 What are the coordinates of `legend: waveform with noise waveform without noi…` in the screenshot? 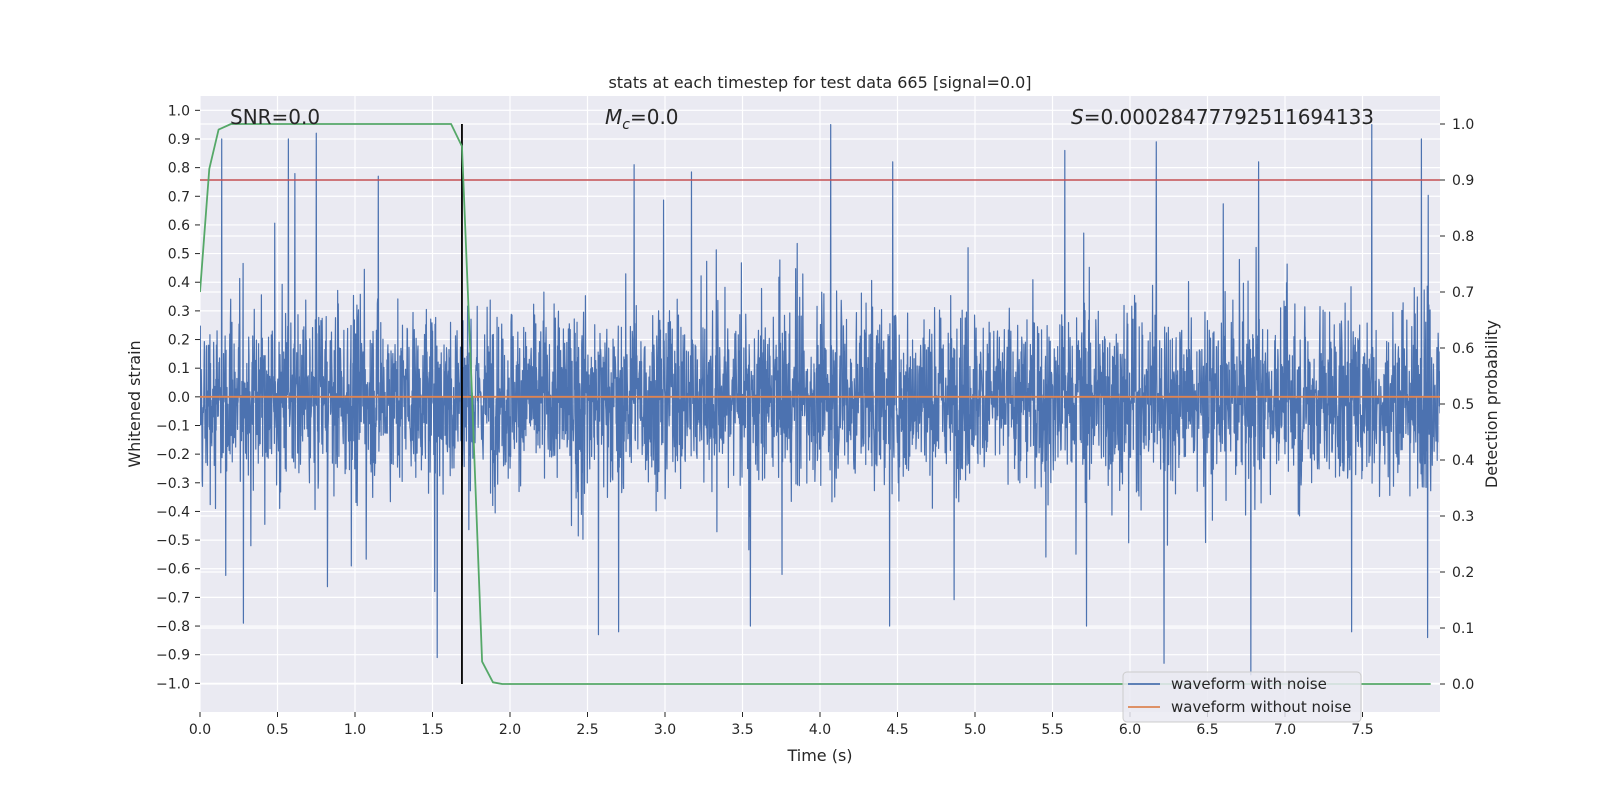 It's located at (1242, 697).